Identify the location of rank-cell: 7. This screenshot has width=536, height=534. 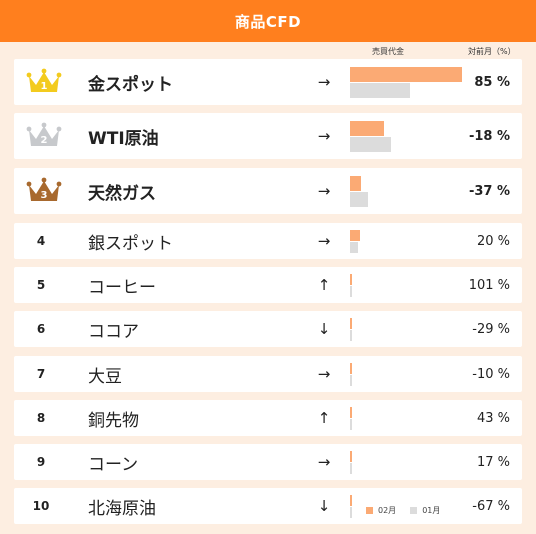
(41, 374).